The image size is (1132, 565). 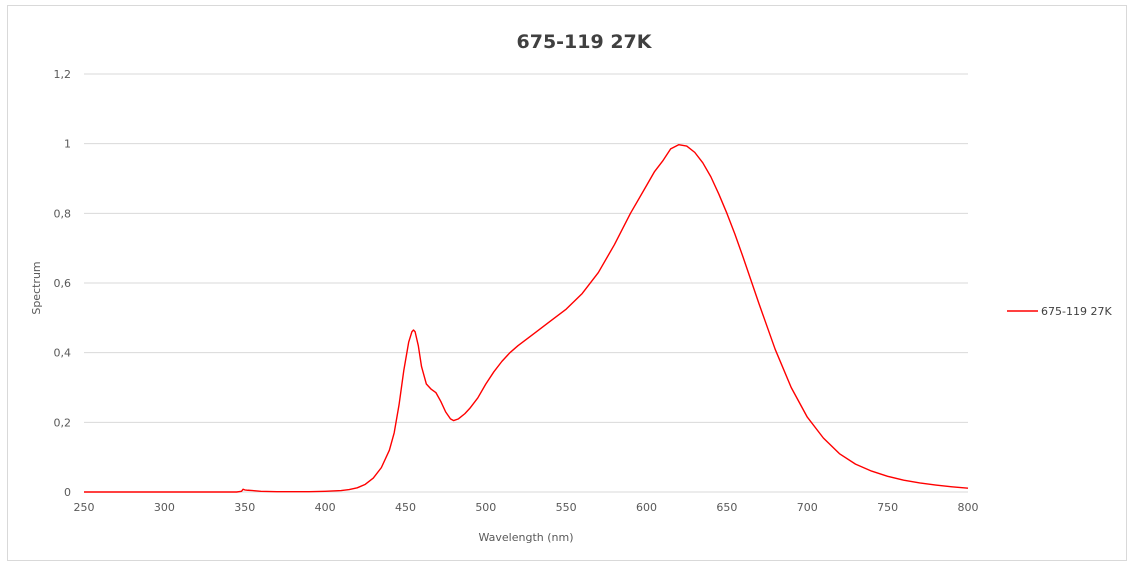 I want to click on y-tick-label: 1, so click(x=67, y=144).